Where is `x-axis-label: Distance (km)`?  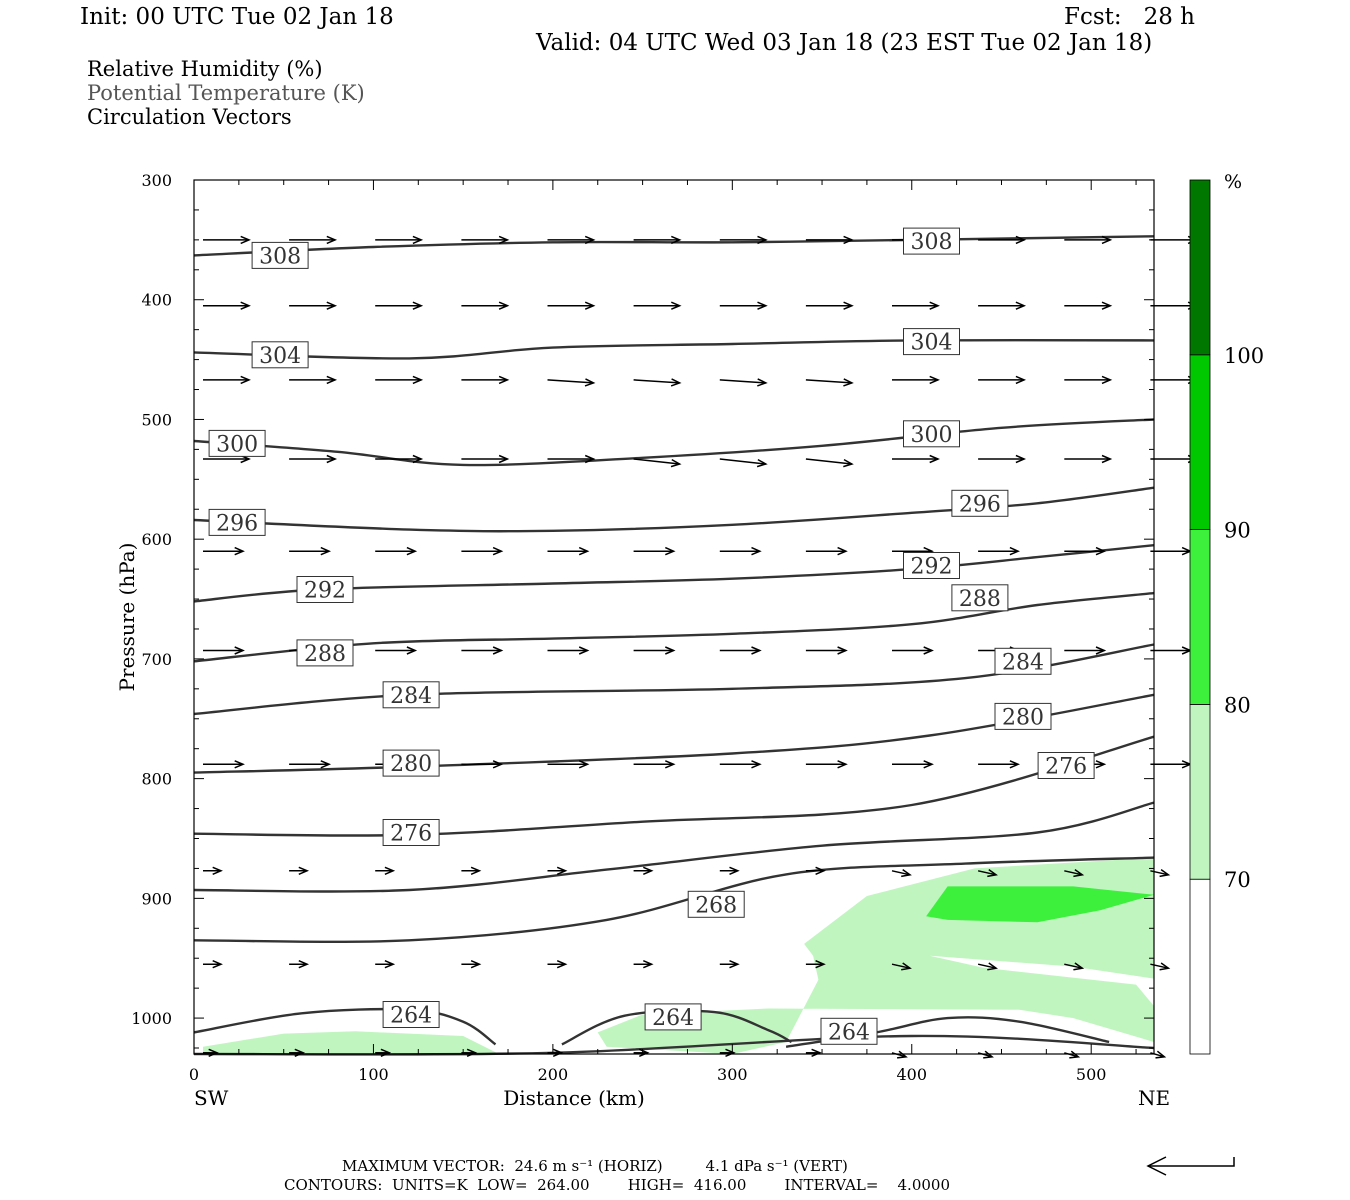 x-axis-label: Distance (km) is located at coordinates (574, 1098).